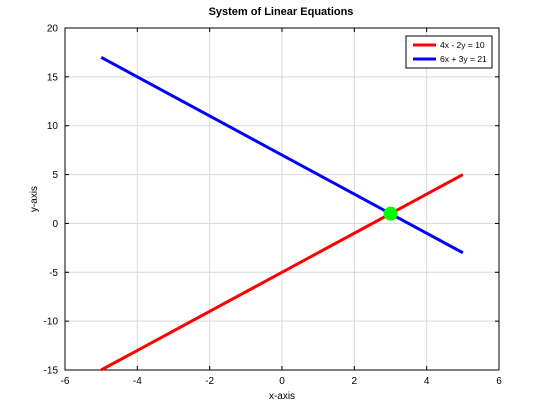 Image resolution: width=537 pixels, height=410 pixels. Describe the element at coordinates (462, 45) in the screenshot. I see `legend-label-1: 4x - 2y = 10` at that location.